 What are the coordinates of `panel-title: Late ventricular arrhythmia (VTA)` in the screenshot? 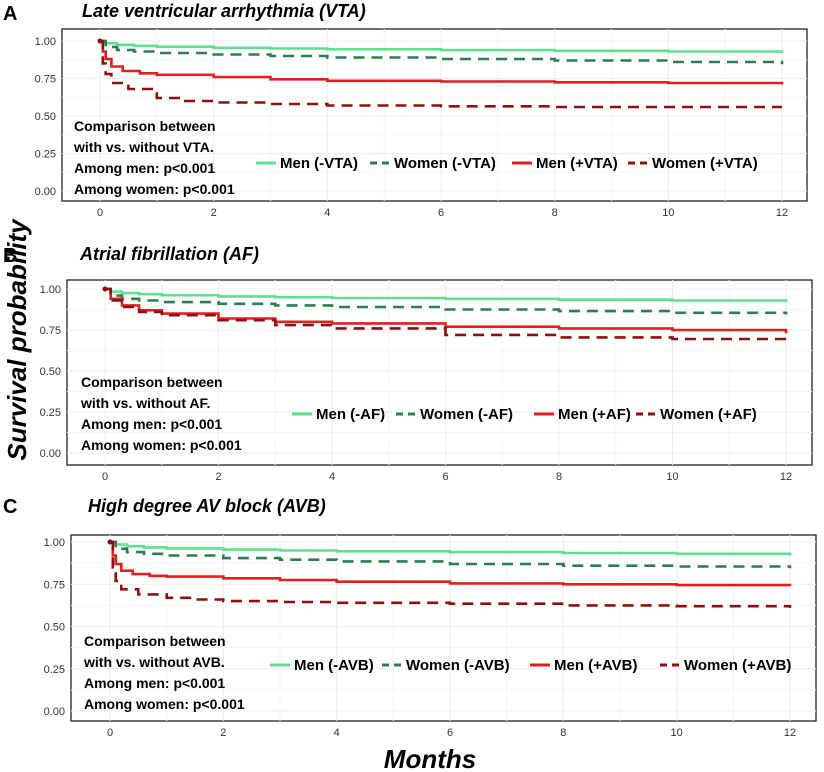 It's located at (224, 11).